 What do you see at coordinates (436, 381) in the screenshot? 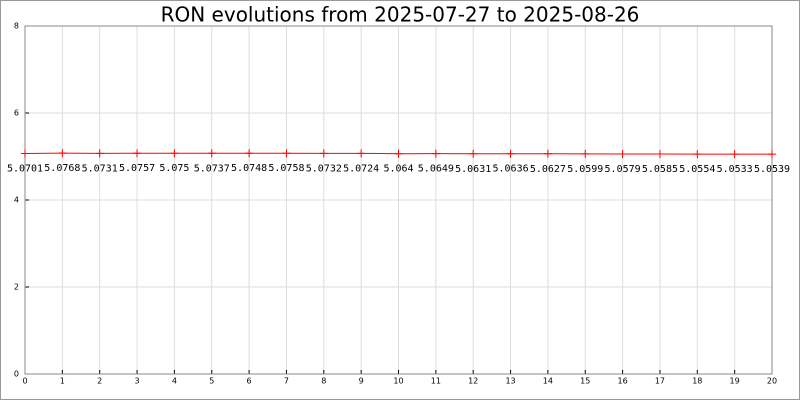
I see `x-tick-label: 11` at bounding box center [436, 381].